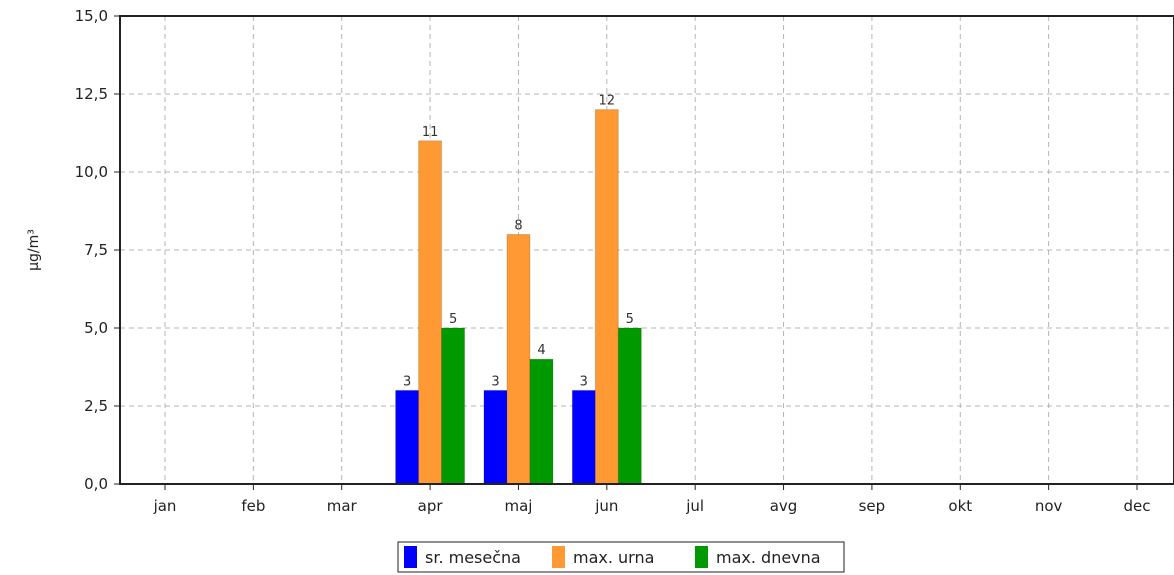 The width and height of the screenshot is (1174, 575). I want to click on x-tick-label: dec, so click(1137, 506).